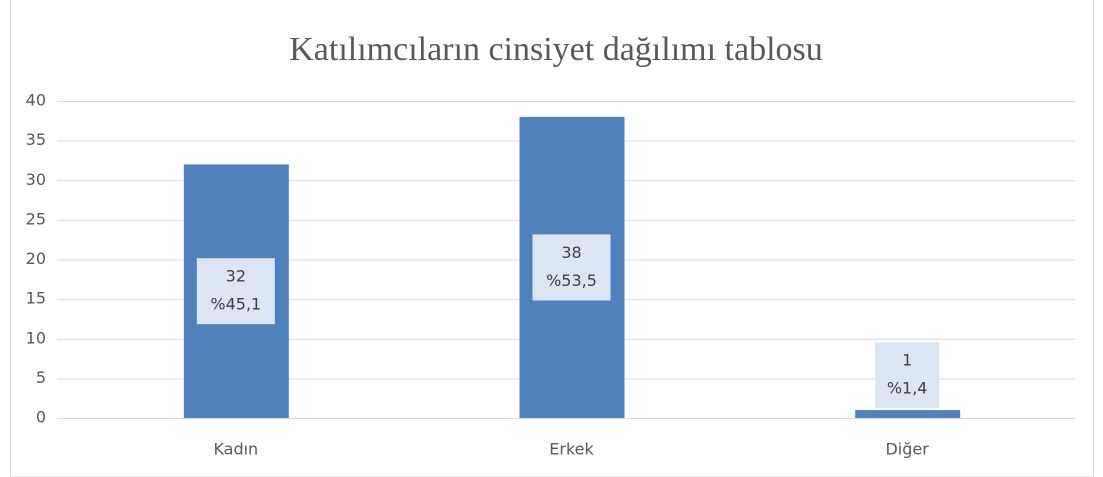 This screenshot has height=477, width=1103. What do you see at coordinates (235, 304) in the screenshot?
I see `data-label-percent: %45,1` at bounding box center [235, 304].